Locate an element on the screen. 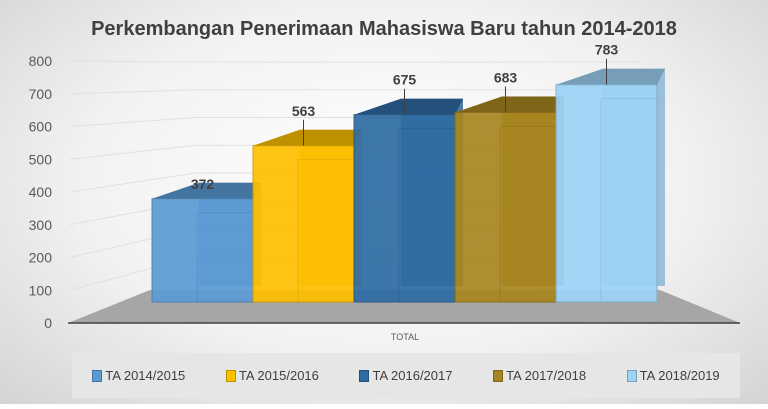  legend-item: TA 2015/2016 is located at coordinates (272, 375).